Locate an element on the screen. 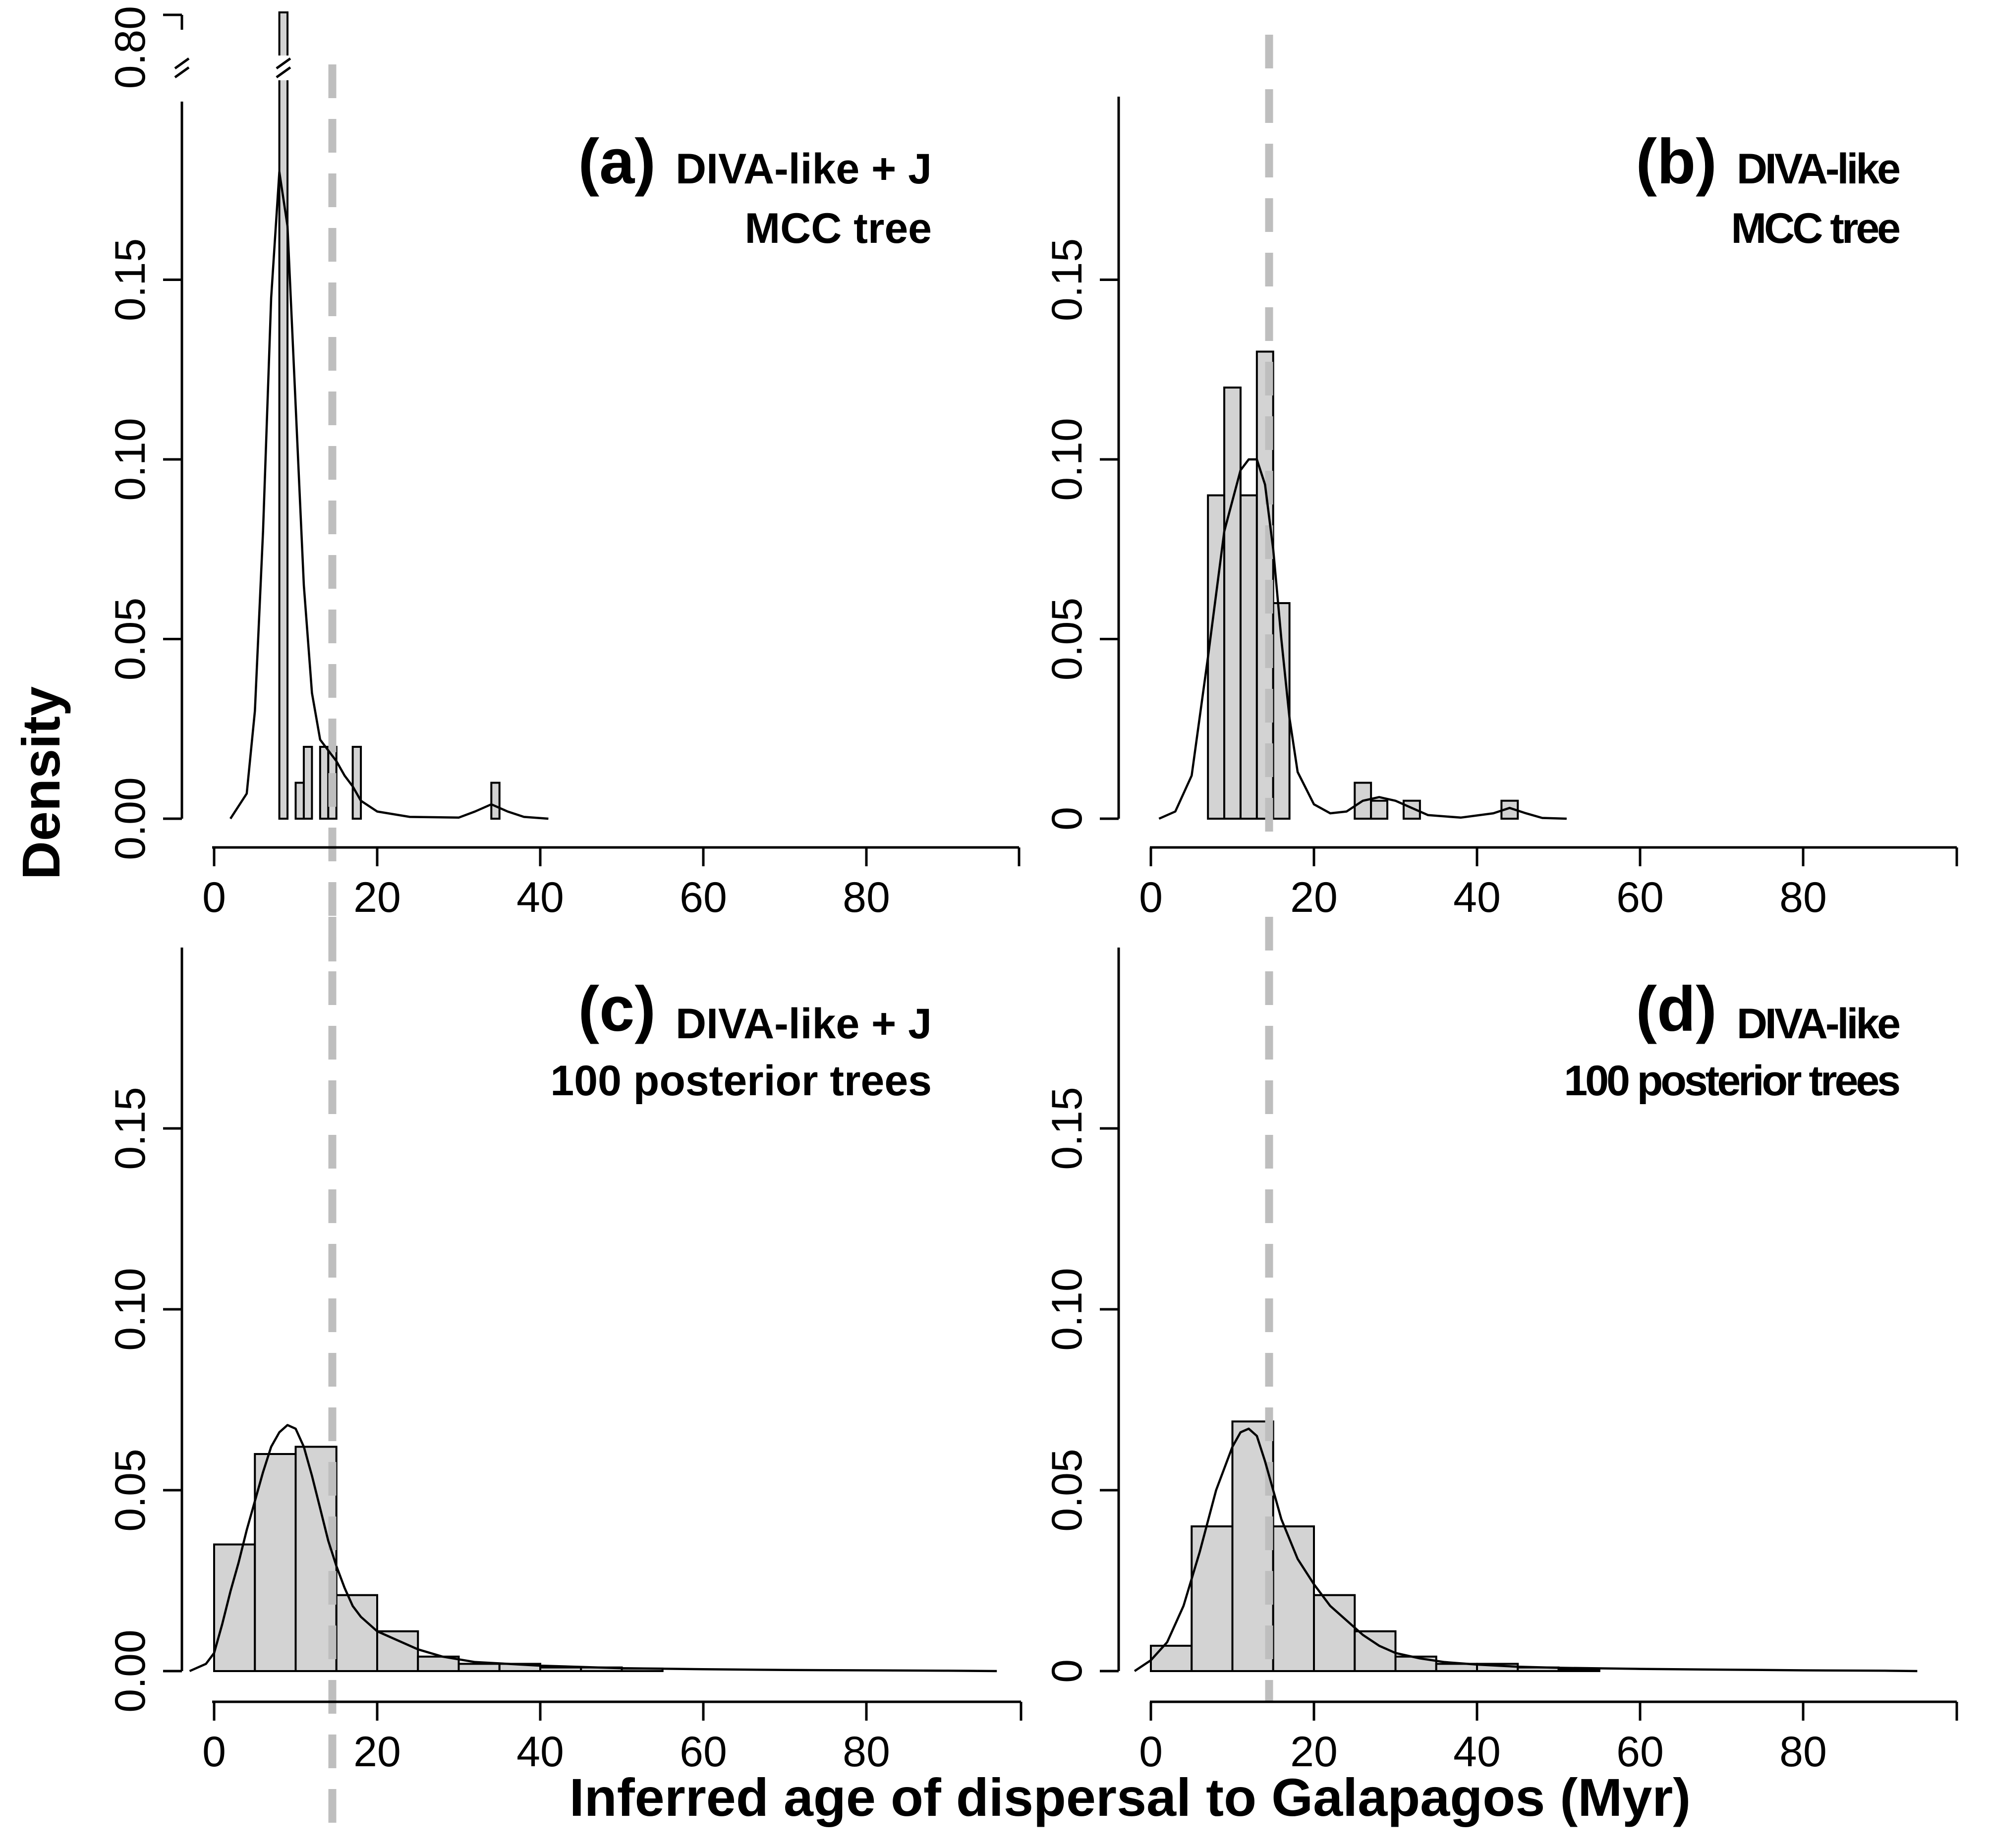 The image size is (1990, 1848). x-axis-c: 0 20 40 60 80 is located at coordinates (613, 1738).